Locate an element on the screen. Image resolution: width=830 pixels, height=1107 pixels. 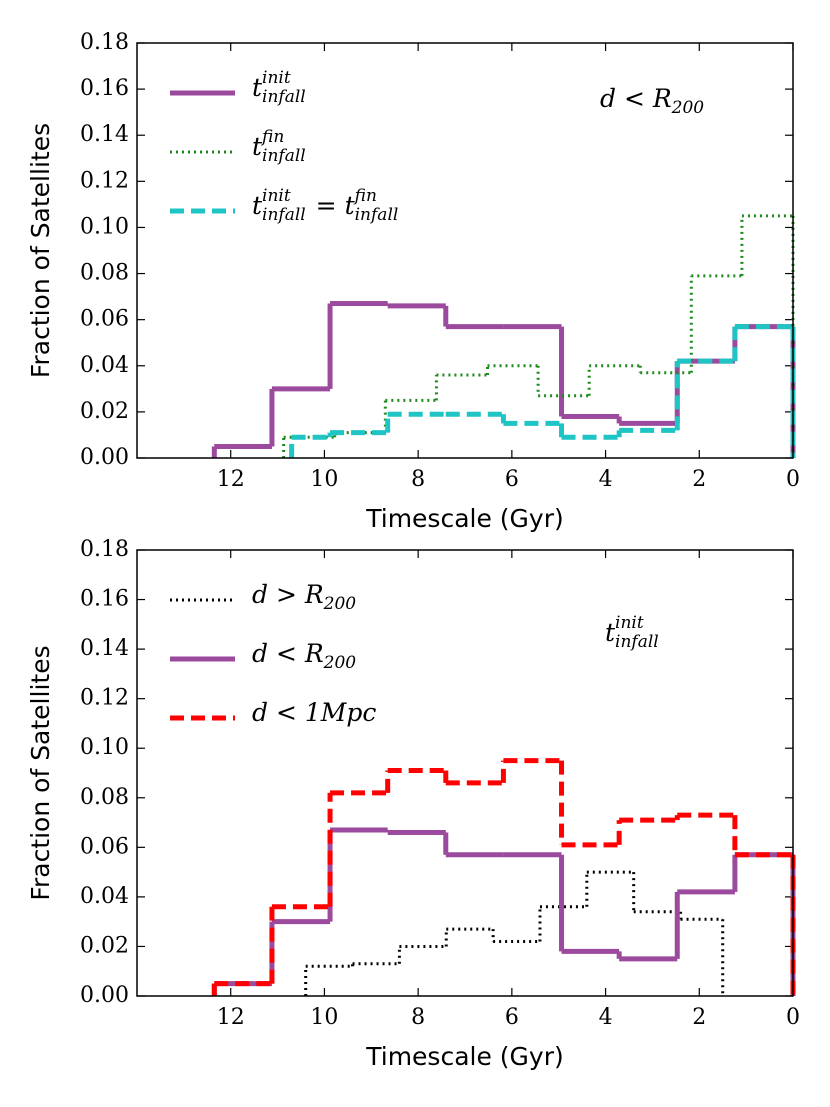
legend-label: d > R200 is located at coordinates (304, 597).